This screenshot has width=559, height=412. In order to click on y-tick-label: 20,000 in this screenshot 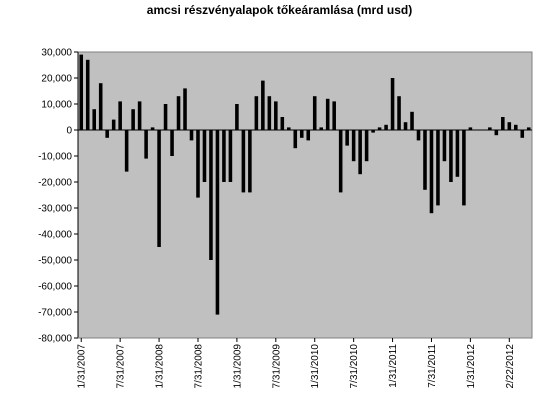, I will do `click(56, 79)`.